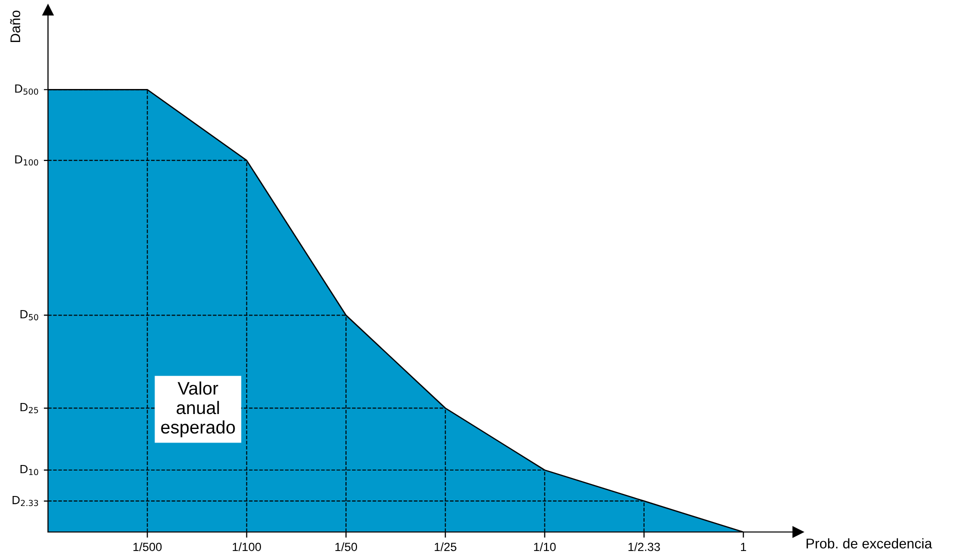 The image size is (957, 554). I want to click on x-axis-title: Prob. de excedencia, so click(869, 543).